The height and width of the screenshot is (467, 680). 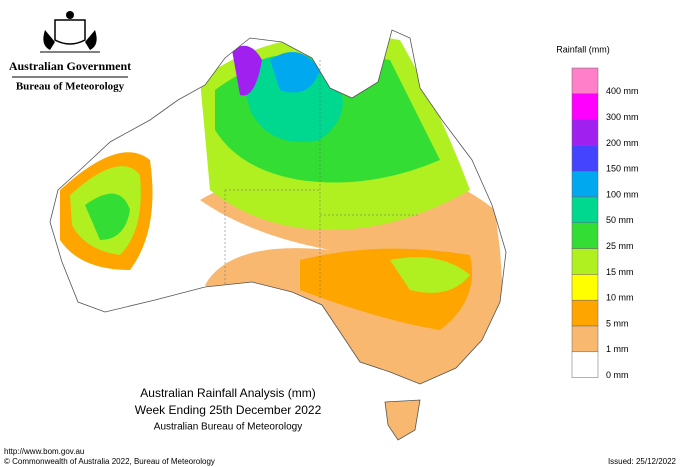 What do you see at coordinates (228, 427) in the screenshot?
I see `map-source: Australian Bureau of Meteorology` at bounding box center [228, 427].